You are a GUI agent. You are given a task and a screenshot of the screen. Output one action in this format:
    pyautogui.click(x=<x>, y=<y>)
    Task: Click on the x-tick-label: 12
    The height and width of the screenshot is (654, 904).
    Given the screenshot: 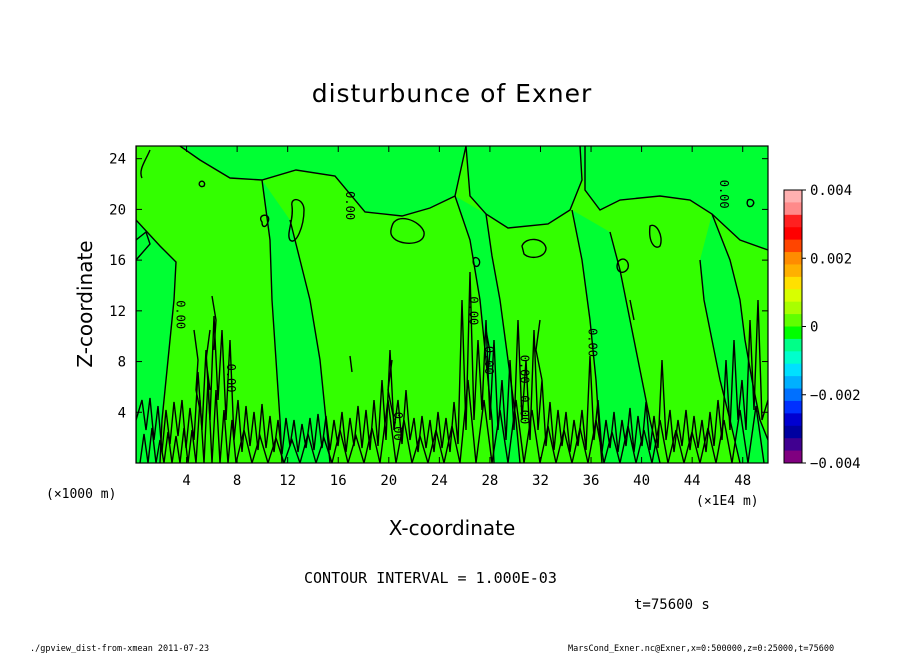 What is the action you would take?
    pyautogui.click(x=287, y=481)
    